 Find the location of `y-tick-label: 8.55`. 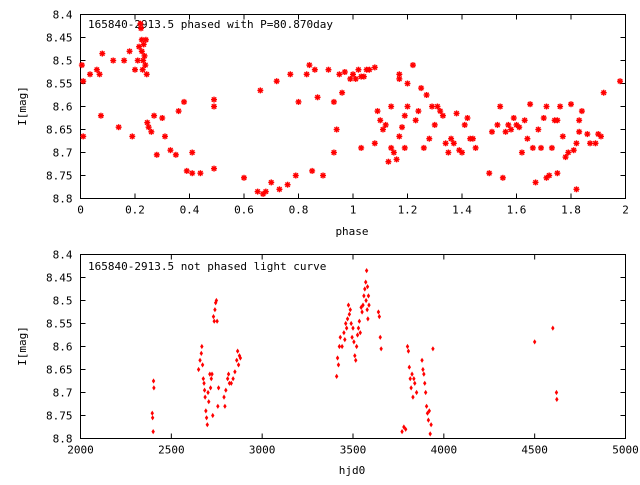

y-tick-label: 8.55 is located at coordinates (59, 84).